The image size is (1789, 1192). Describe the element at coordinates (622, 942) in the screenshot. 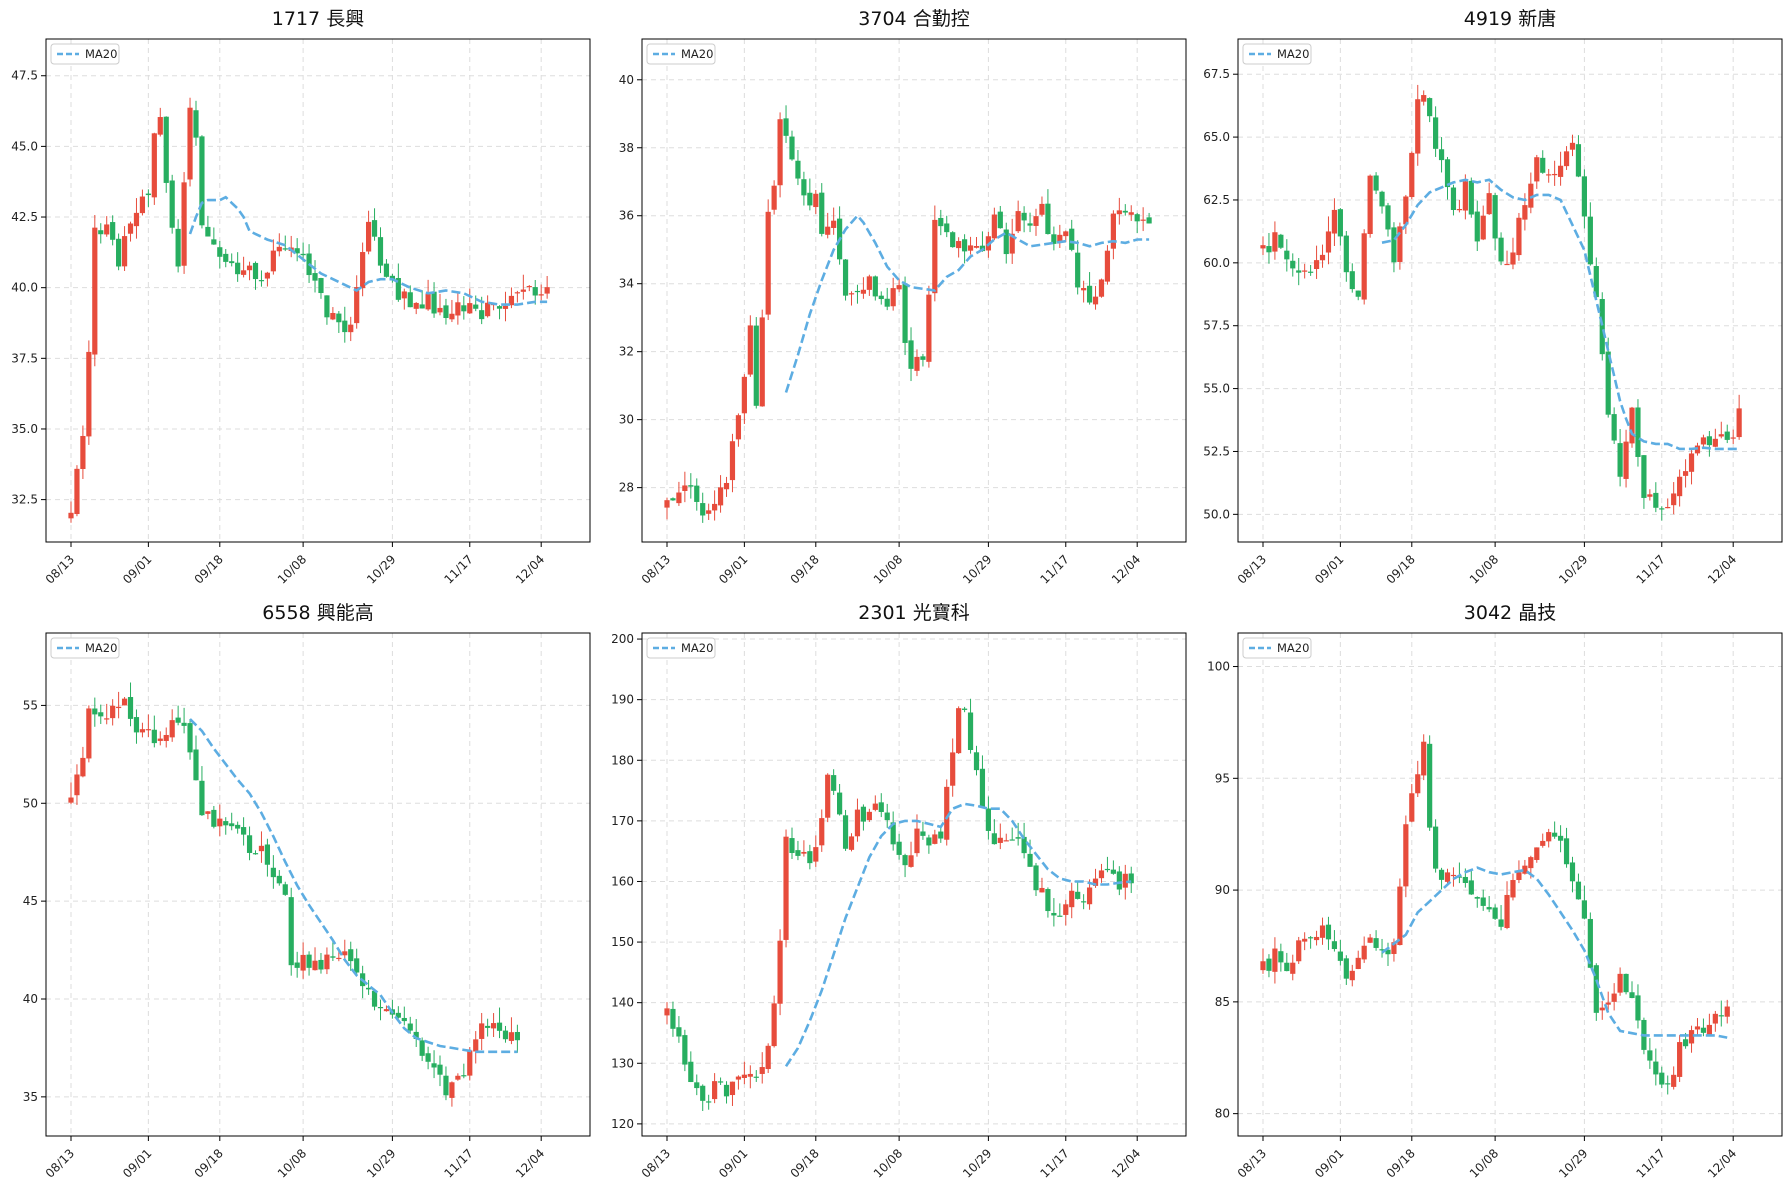

I see `y-tick-label: 150` at that location.